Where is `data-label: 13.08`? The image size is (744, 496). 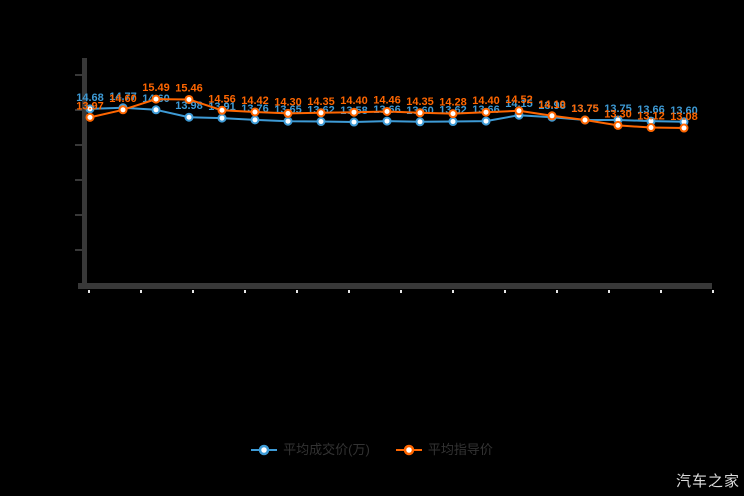
data-label: 13.08 is located at coordinates (684, 117).